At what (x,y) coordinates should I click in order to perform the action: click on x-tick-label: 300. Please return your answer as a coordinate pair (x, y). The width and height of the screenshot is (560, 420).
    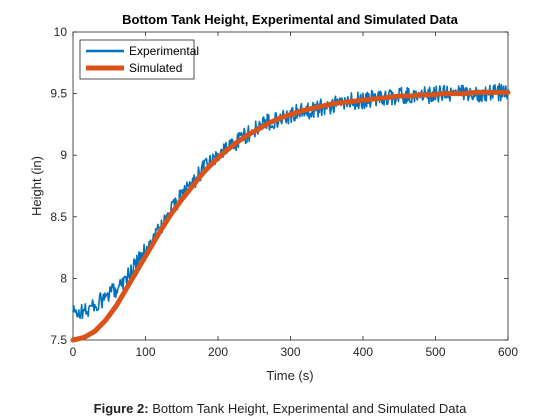
    Looking at the image, I should click on (290, 352).